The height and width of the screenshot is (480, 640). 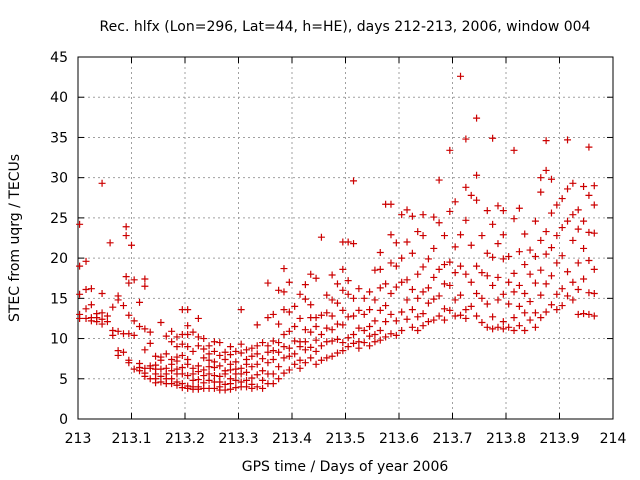 What do you see at coordinates (399, 439) in the screenshot?
I see `x-tick-label: 213.6` at bounding box center [399, 439].